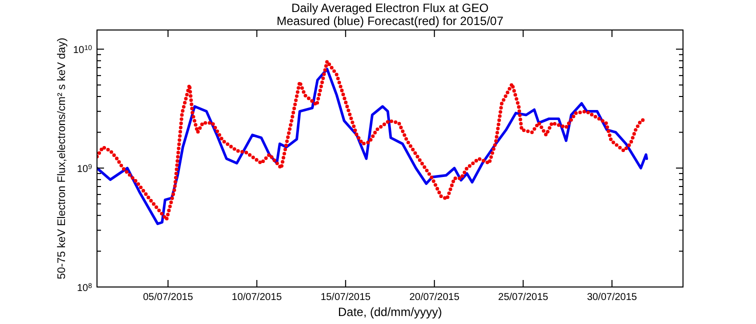  I want to click on x-tick-label: 10/07/2015, so click(257, 297).